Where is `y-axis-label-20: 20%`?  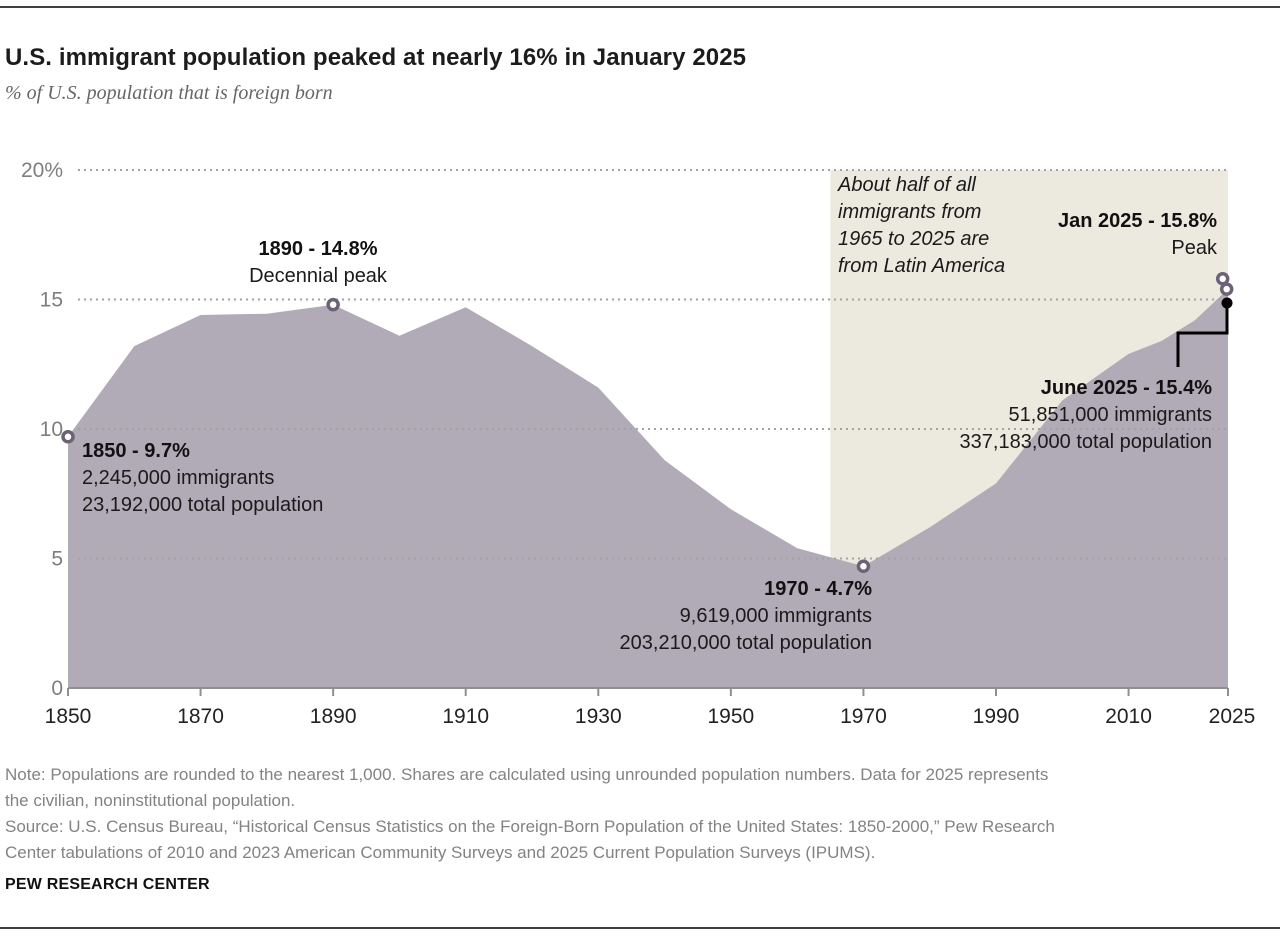 y-axis-label-20: 20% is located at coordinates (42, 170).